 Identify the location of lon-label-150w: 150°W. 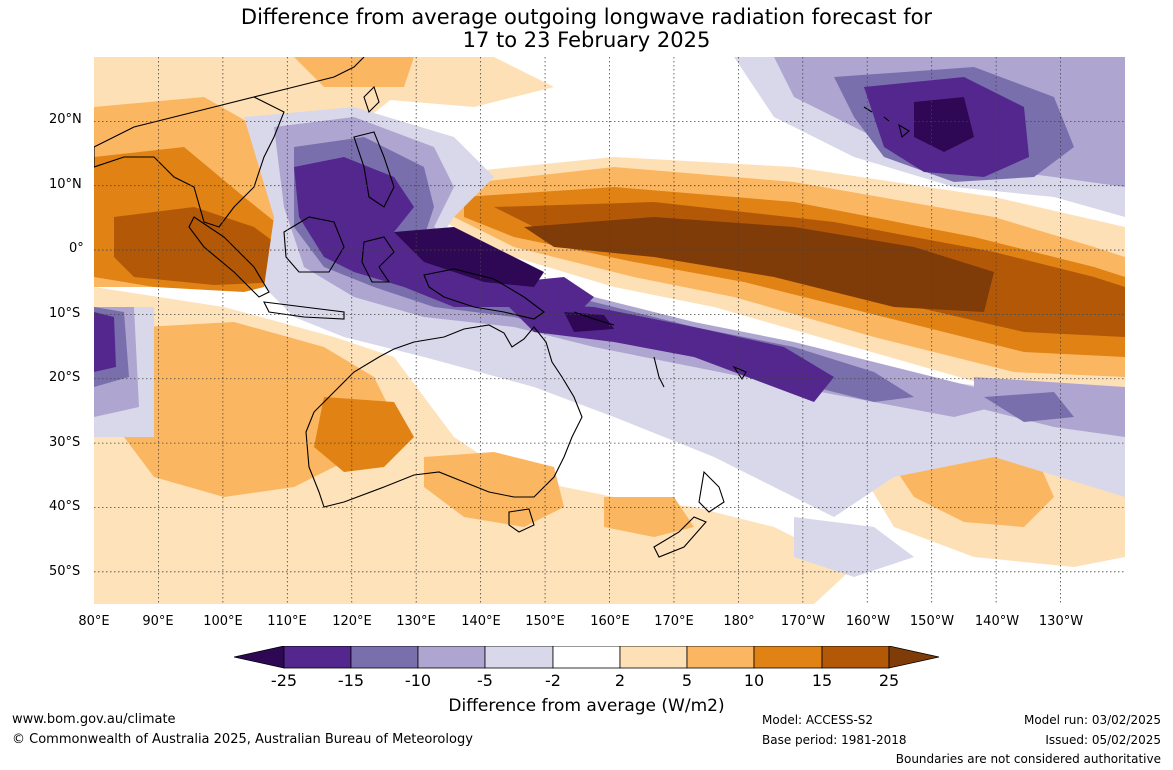
(932, 621).